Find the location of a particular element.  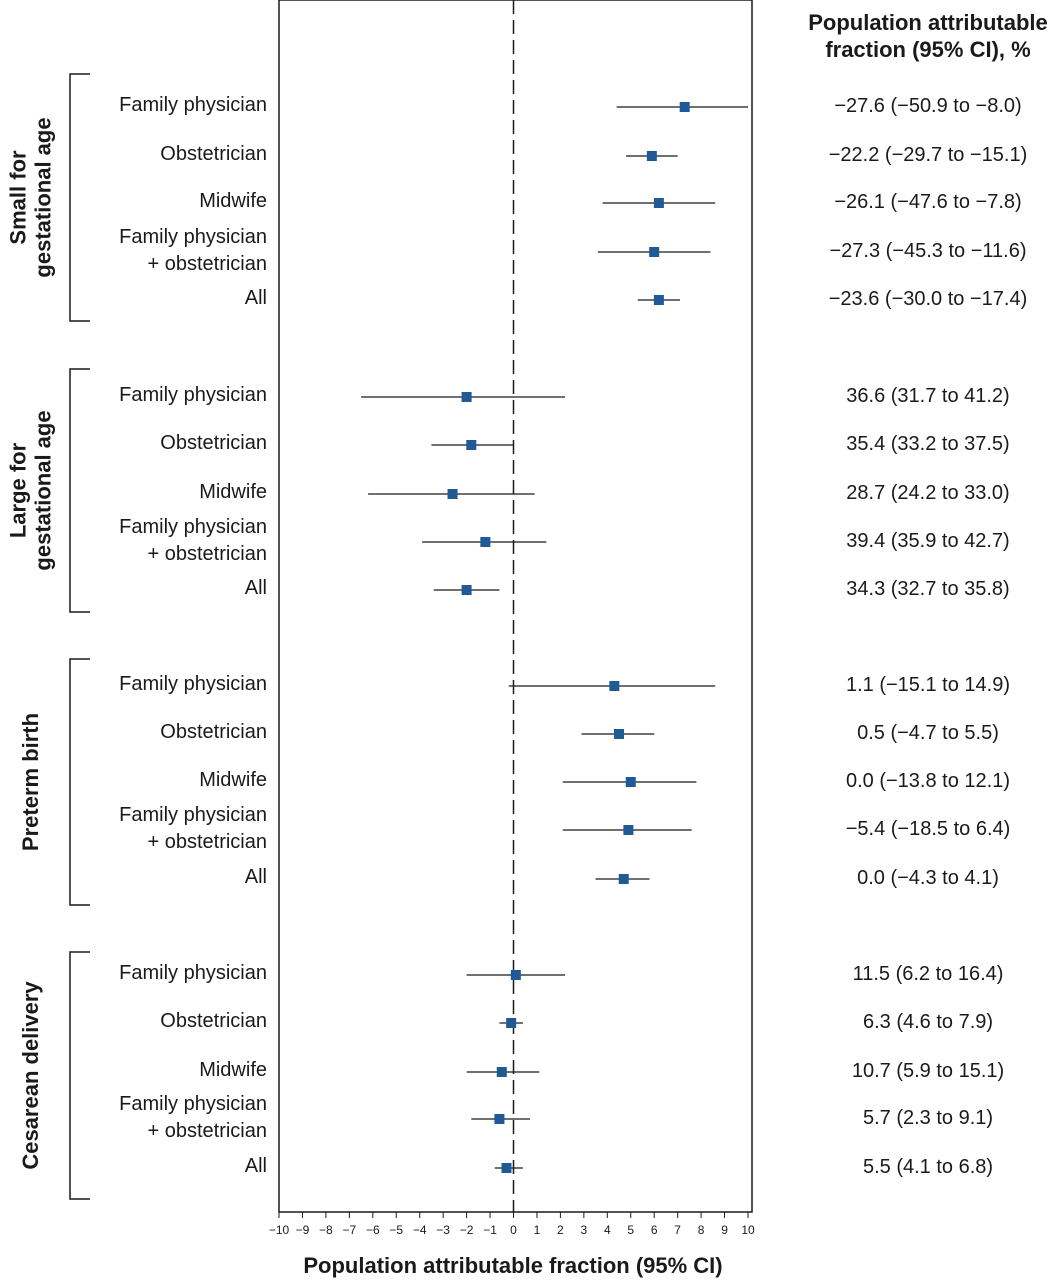

pafv-value: 36.6 (31.7 to 41.2) is located at coordinates (927, 396).